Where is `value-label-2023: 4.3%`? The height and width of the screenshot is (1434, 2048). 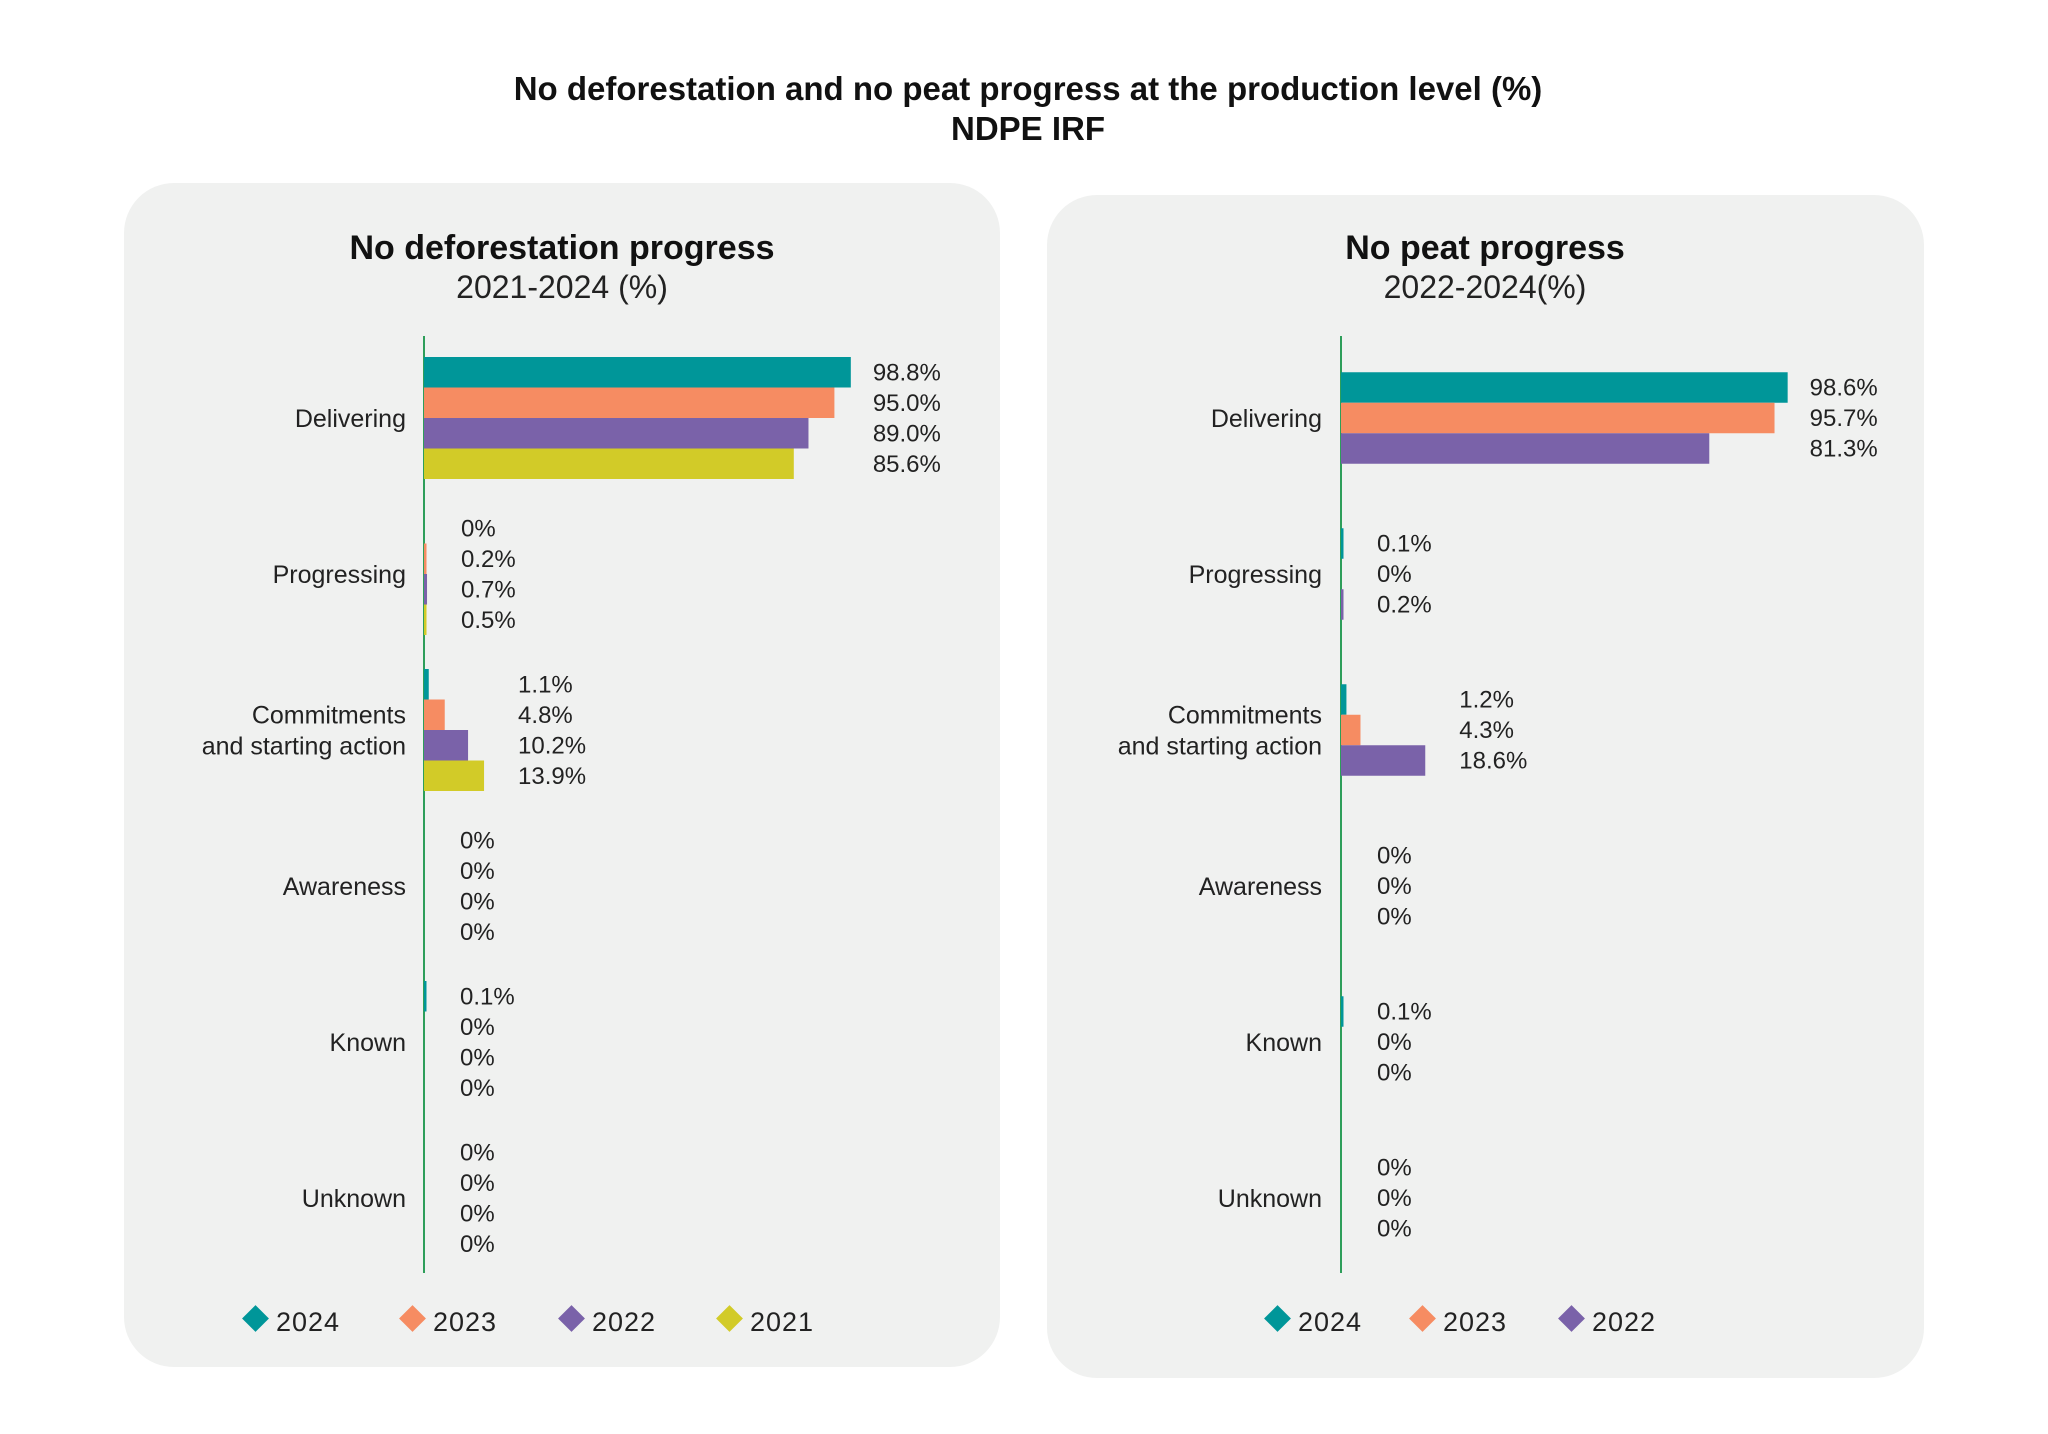
value-label-2023: 4.3% is located at coordinates (1486, 730).